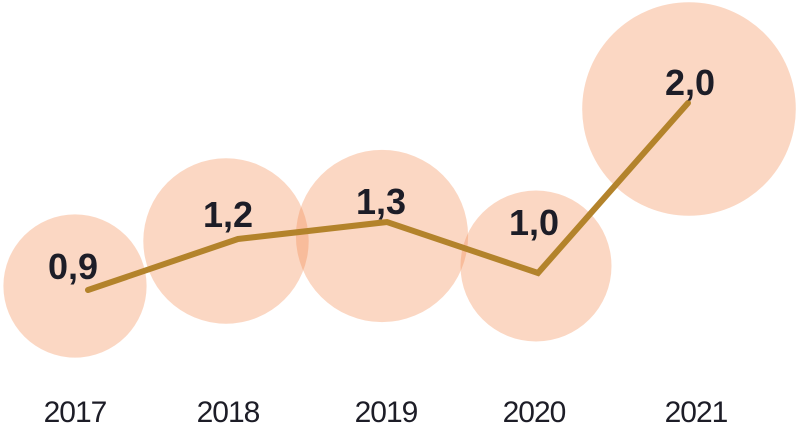 Image resolution: width=798 pixels, height=425 pixels. What do you see at coordinates (534, 410) in the screenshot?
I see `x-axis-label-2020: 2020` at bounding box center [534, 410].